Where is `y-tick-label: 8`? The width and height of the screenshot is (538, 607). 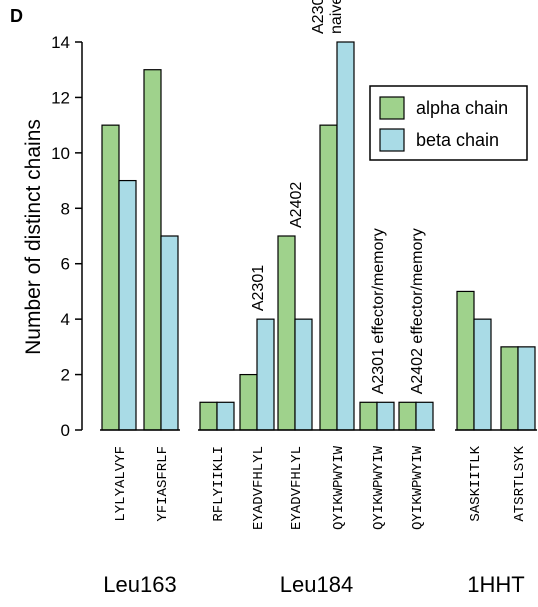 y-tick-label: 8 is located at coordinates (65, 208).